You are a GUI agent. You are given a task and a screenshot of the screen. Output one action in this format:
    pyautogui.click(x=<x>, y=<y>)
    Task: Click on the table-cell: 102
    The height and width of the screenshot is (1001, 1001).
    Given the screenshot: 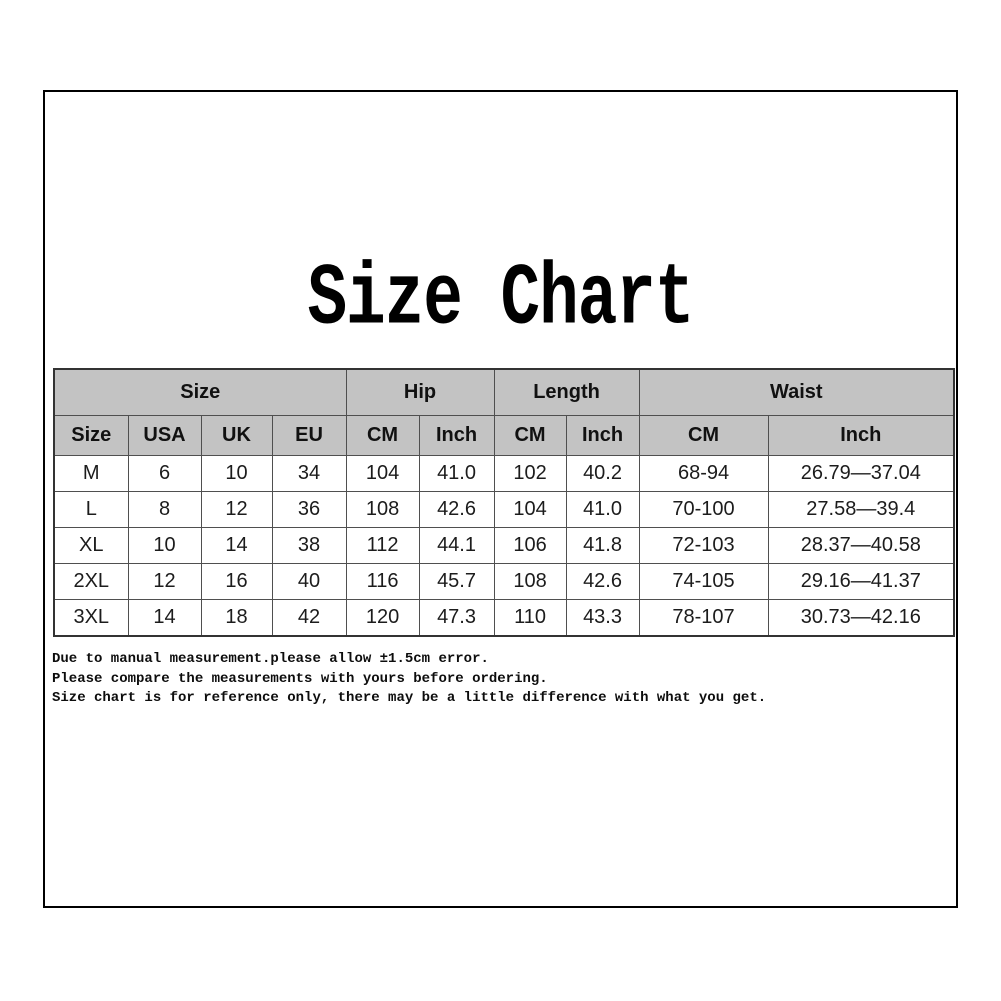 What is the action you would take?
    pyautogui.click(x=530, y=473)
    